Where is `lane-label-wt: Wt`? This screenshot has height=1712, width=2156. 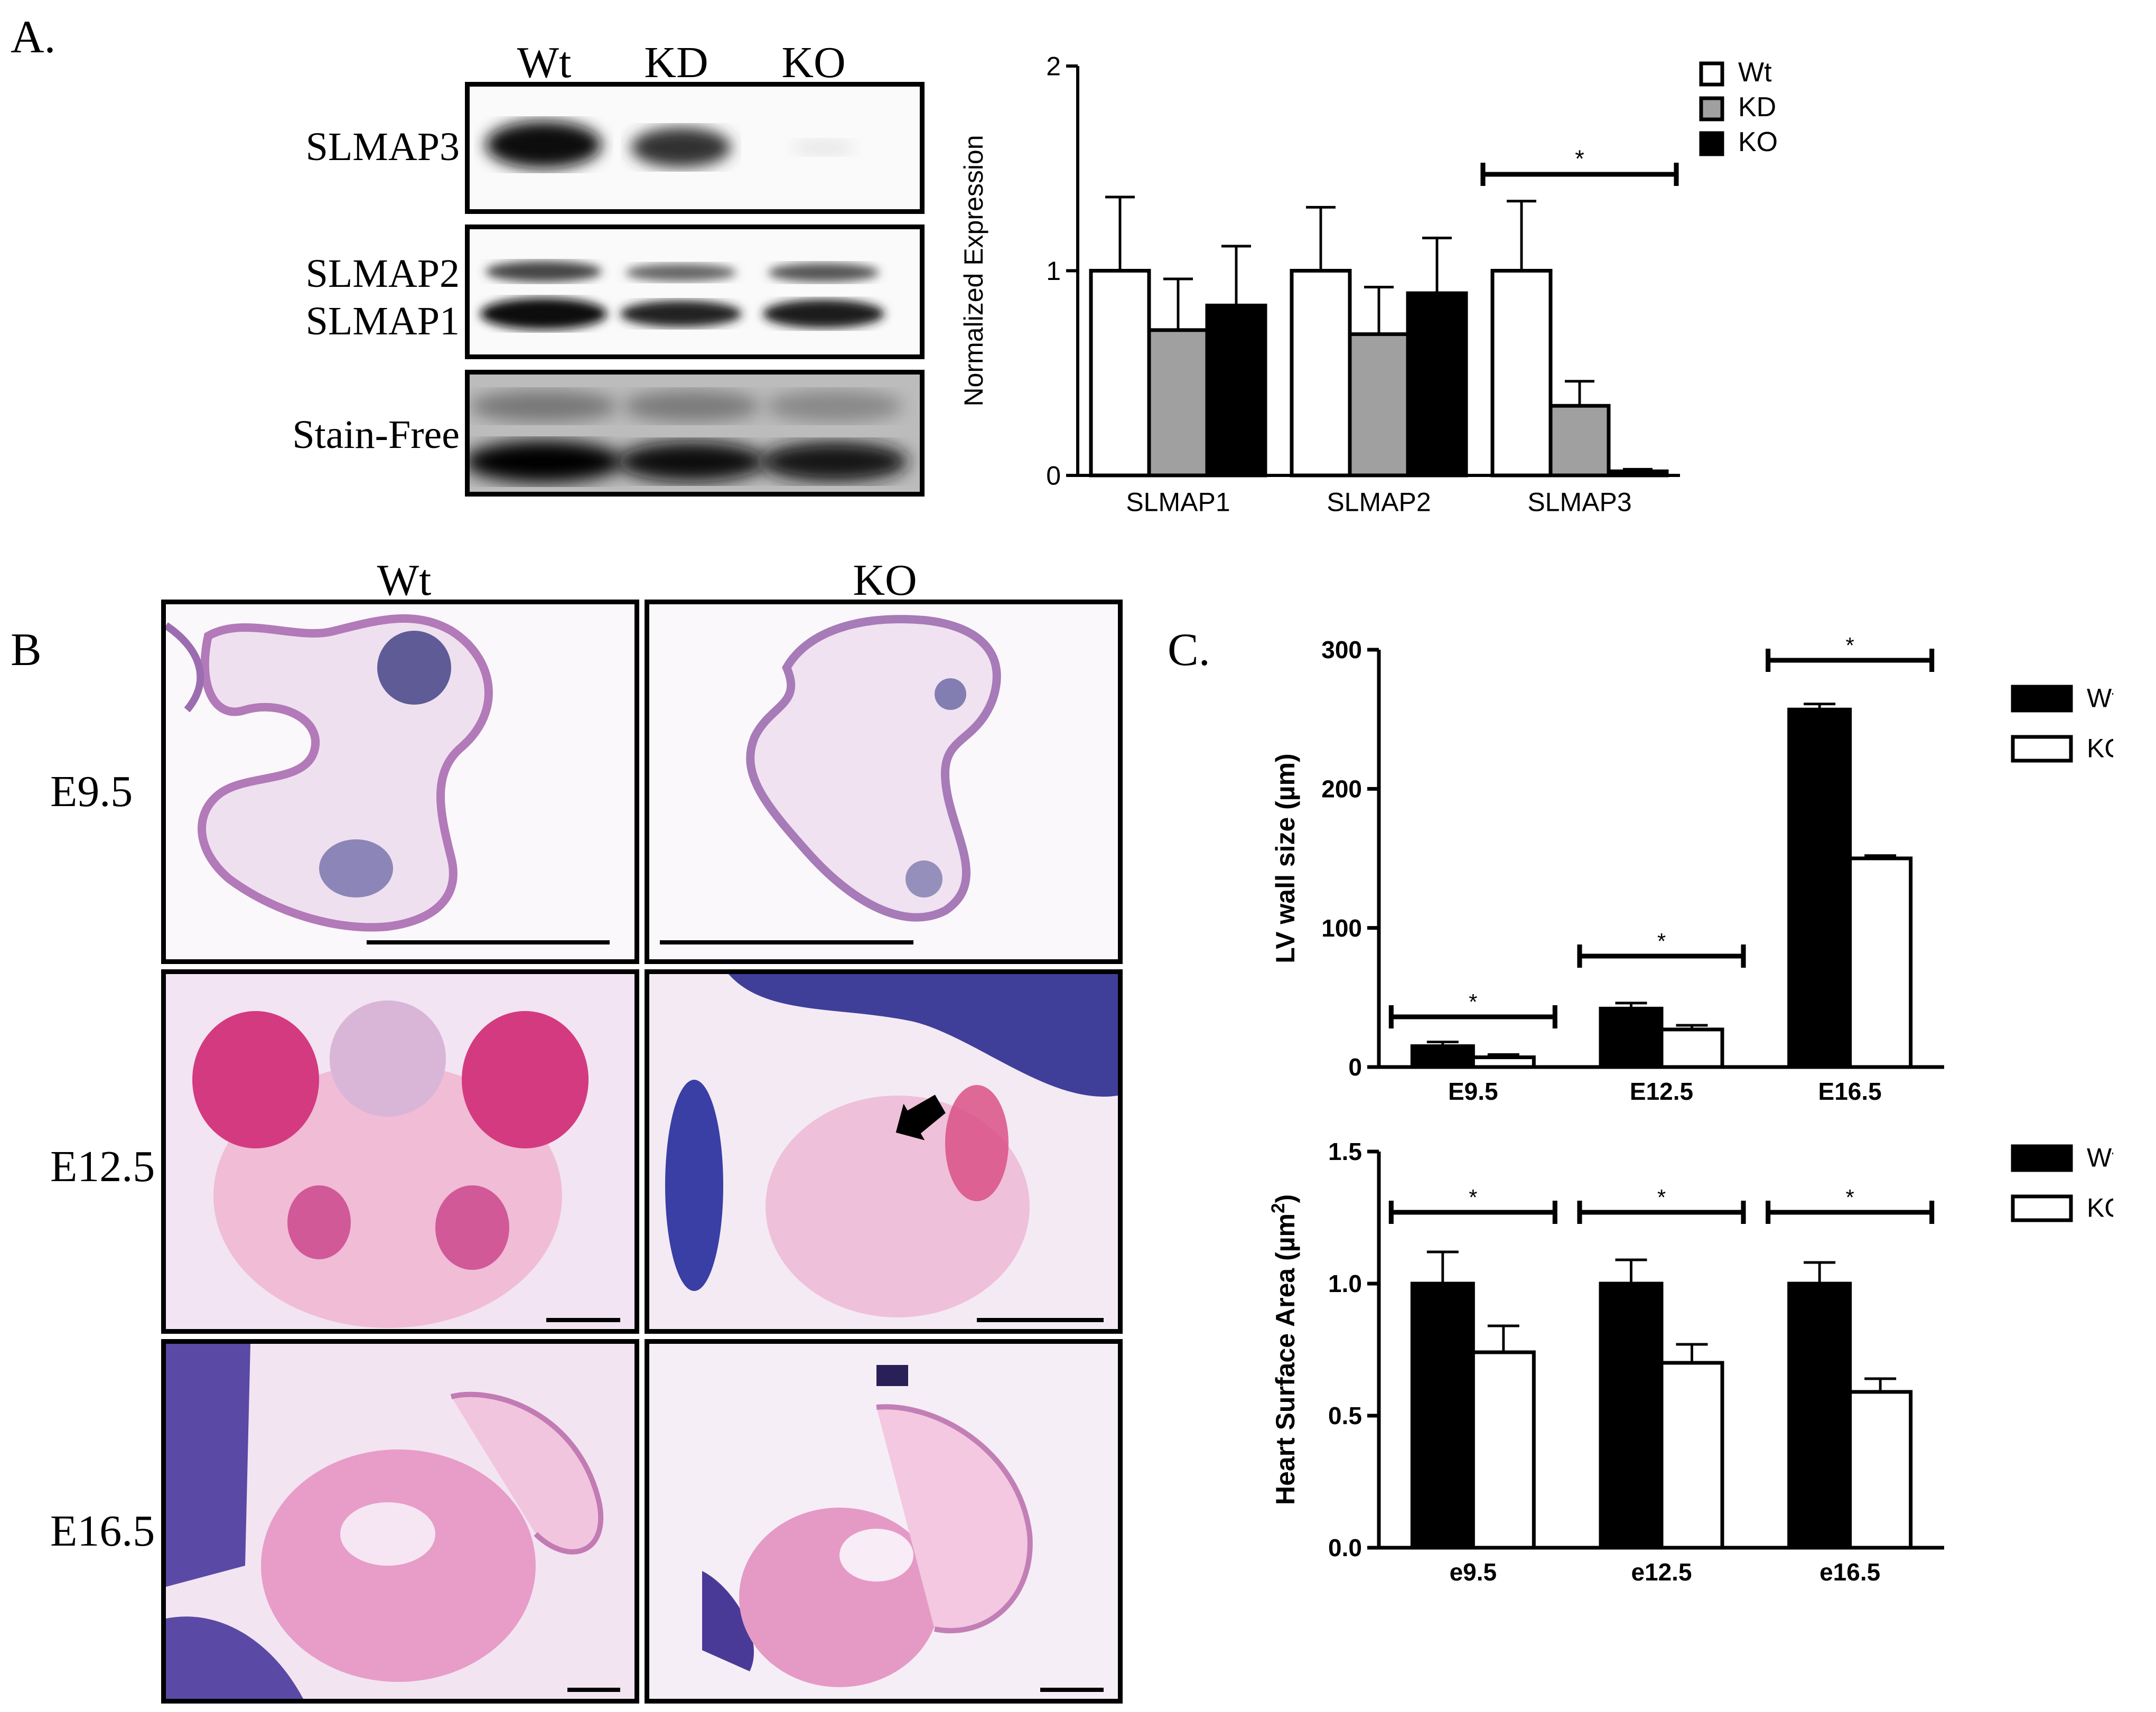
lane-label-wt: Wt is located at coordinates (544, 63).